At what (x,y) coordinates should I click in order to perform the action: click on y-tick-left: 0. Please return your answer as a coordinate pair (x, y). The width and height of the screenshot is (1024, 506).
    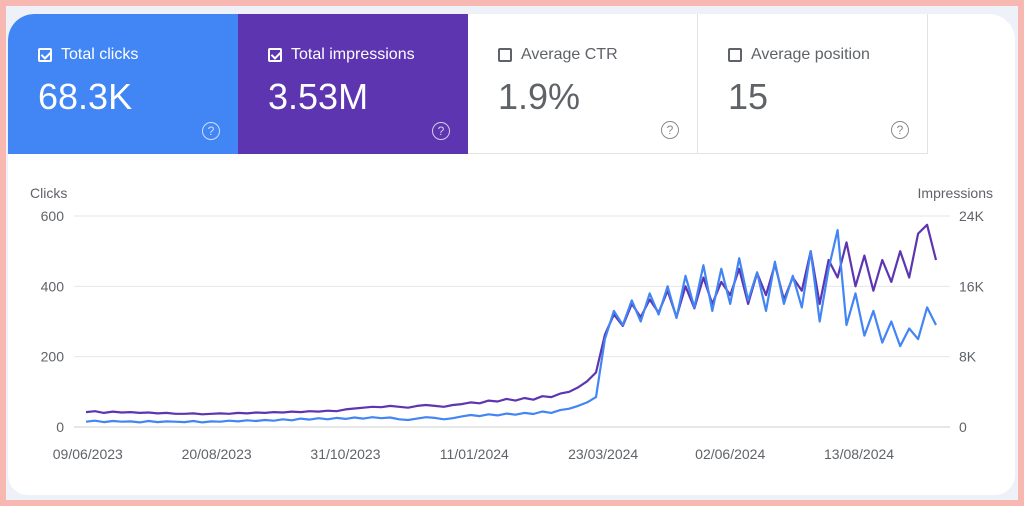
    Looking at the image, I should click on (60, 427).